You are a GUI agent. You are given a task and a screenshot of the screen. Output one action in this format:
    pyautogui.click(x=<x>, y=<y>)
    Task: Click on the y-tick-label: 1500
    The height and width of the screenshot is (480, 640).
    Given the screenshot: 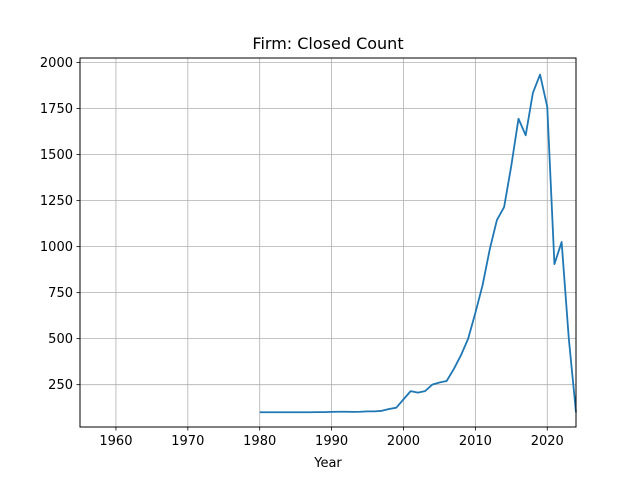 What is the action you would take?
    pyautogui.click(x=56, y=155)
    